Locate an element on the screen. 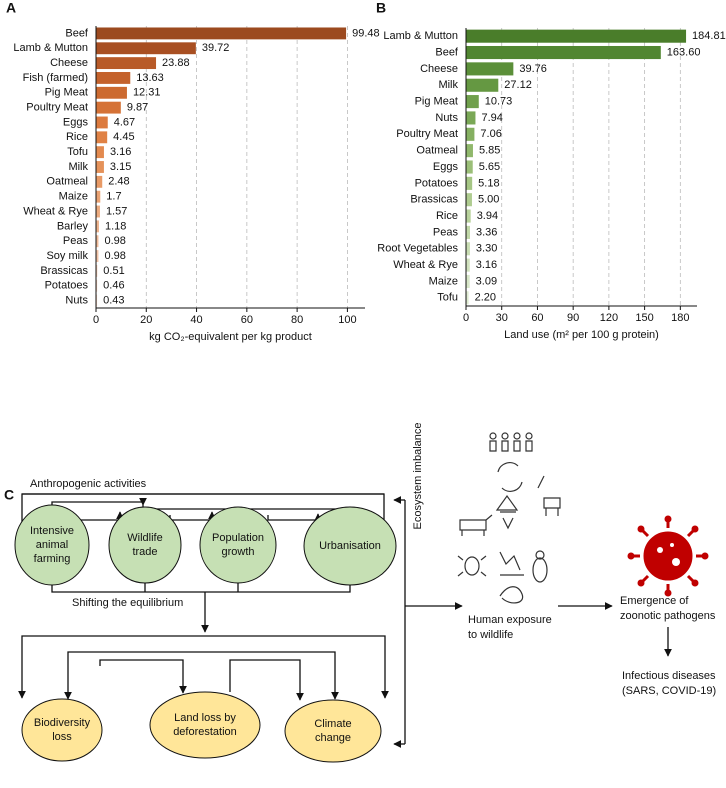  value-label: 2.20 is located at coordinates (485, 298).